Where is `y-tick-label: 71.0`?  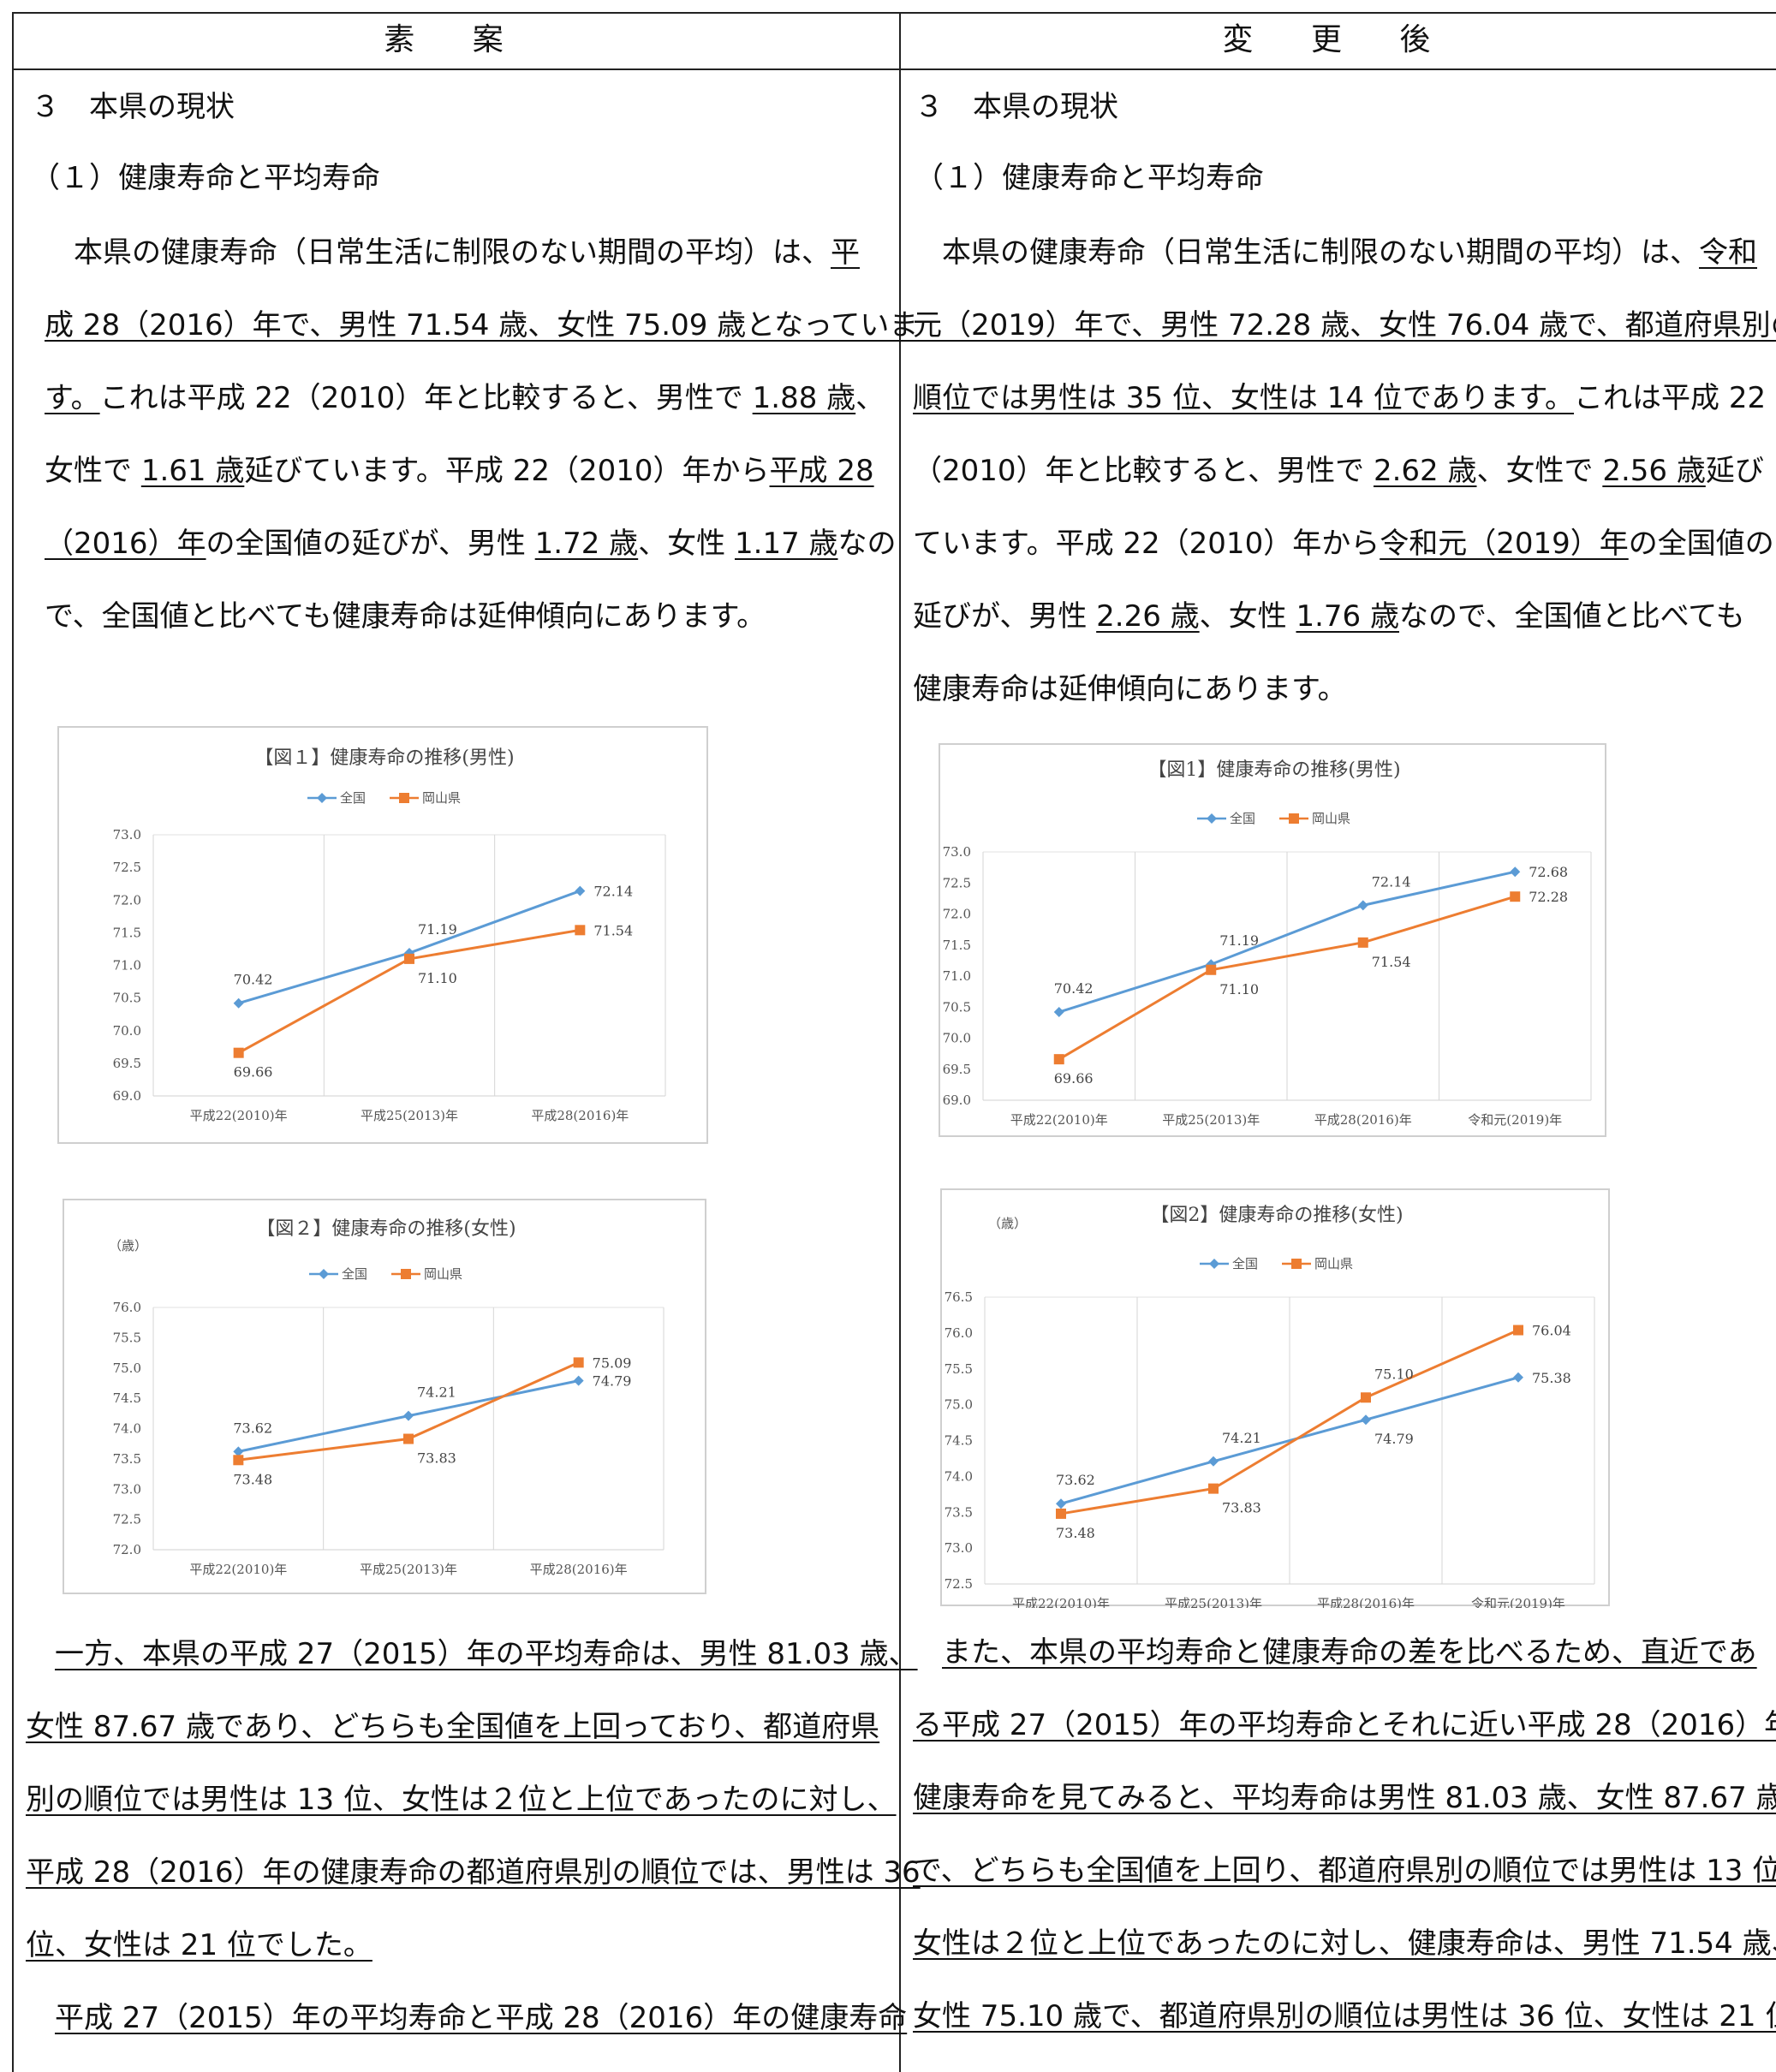
y-tick-label: 71.0 is located at coordinates (957, 976).